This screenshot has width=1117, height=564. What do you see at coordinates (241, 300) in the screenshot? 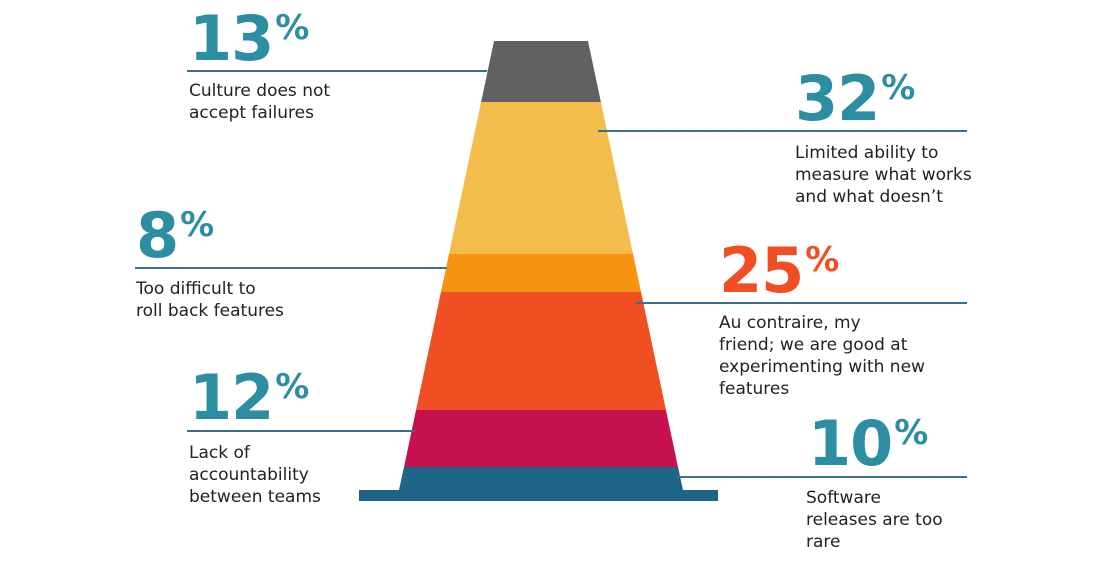
I see `callout-label-rollback: Too difficult to roll back features` at bounding box center [241, 300].